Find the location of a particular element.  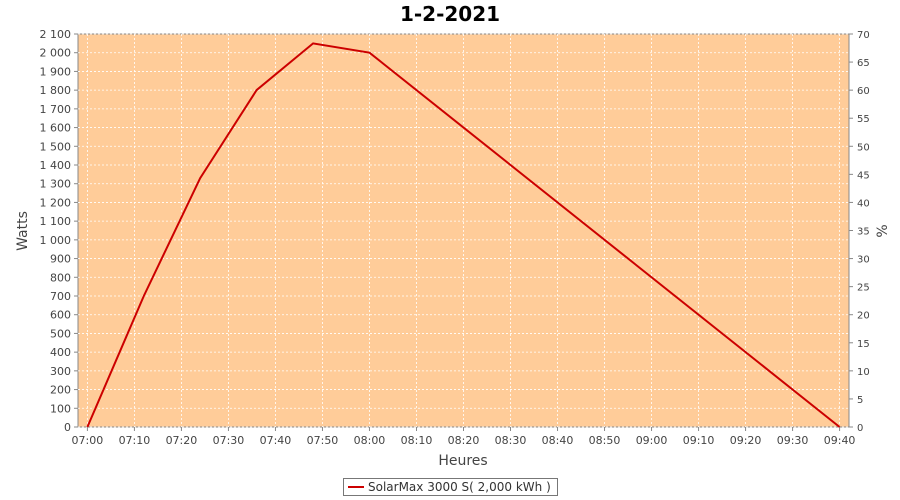

y-tick-label: 1 100 is located at coordinates (56, 221).